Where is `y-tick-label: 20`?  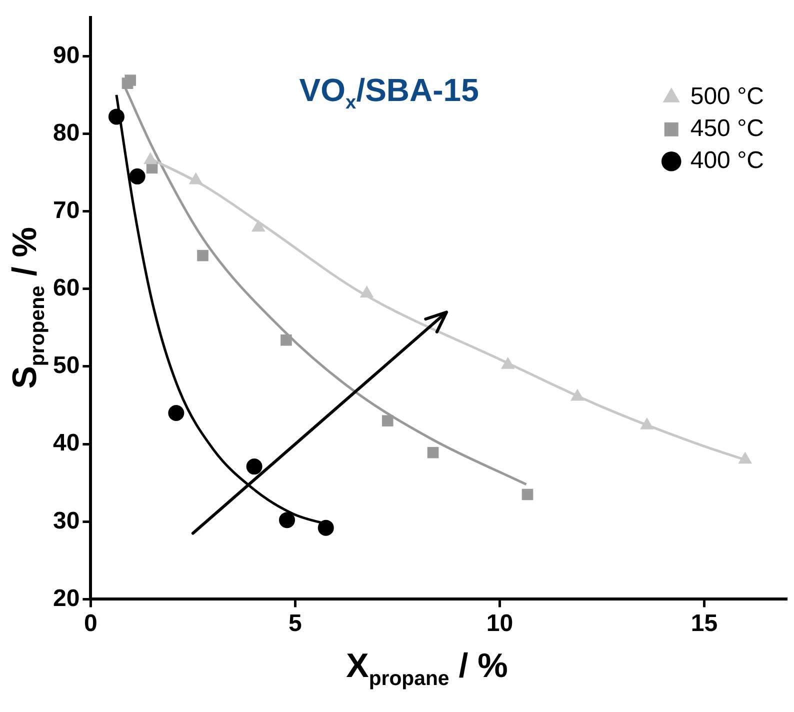 y-tick-label: 20 is located at coordinates (66, 598).